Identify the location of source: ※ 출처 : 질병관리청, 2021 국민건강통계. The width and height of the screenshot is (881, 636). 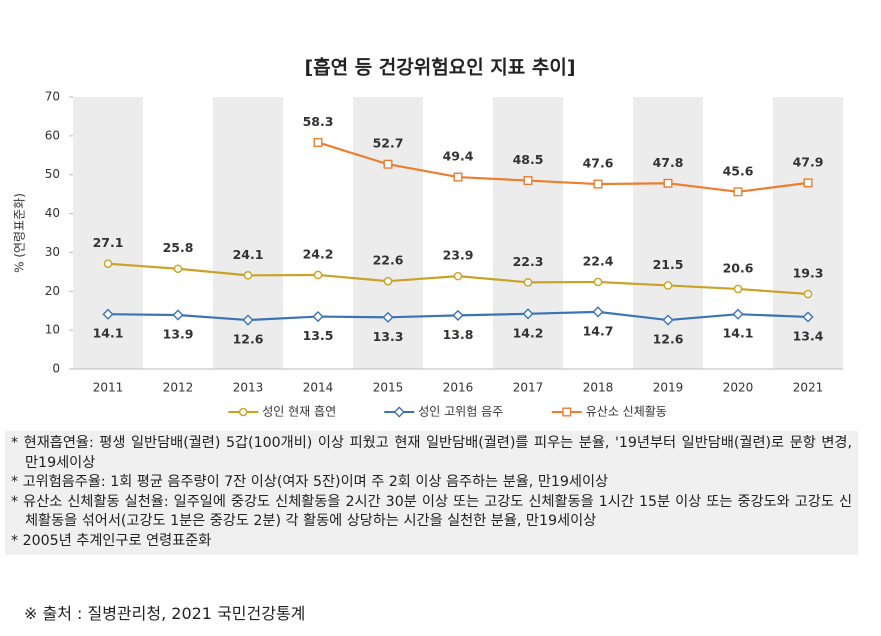
(165, 613).